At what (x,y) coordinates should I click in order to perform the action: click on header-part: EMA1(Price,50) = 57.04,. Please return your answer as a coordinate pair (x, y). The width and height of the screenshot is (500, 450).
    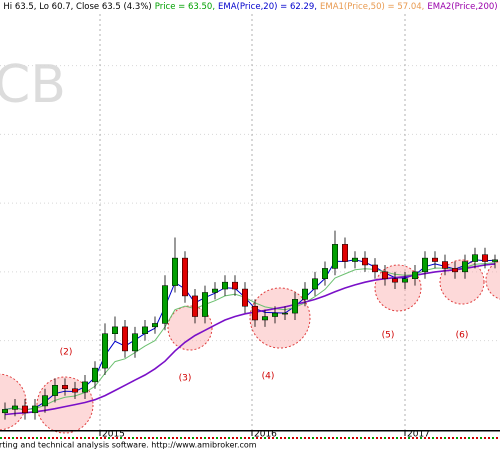
    Looking at the image, I should click on (372, 7).